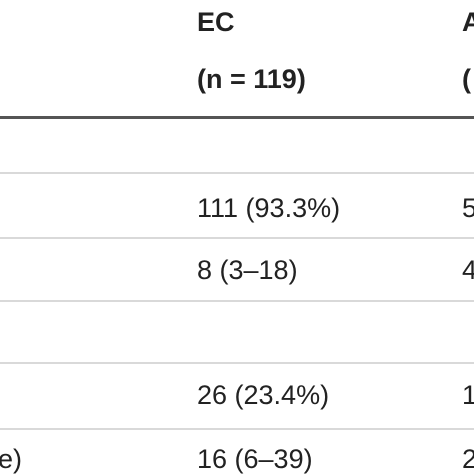  What do you see at coordinates (466, 79) in the screenshot?
I see `column-count: (` at bounding box center [466, 79].